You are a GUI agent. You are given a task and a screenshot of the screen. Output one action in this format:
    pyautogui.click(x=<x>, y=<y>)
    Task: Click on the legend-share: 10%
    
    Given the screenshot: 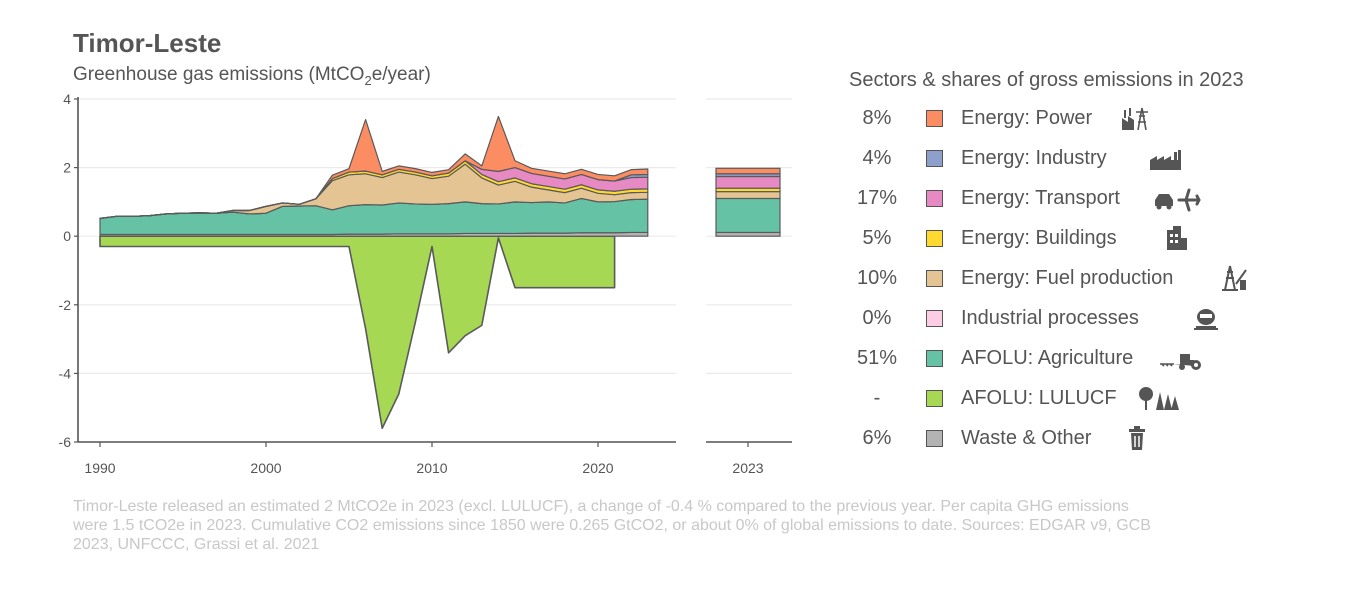 What is the action you would take?
    pyautogui.click(x=877, y=278)
    